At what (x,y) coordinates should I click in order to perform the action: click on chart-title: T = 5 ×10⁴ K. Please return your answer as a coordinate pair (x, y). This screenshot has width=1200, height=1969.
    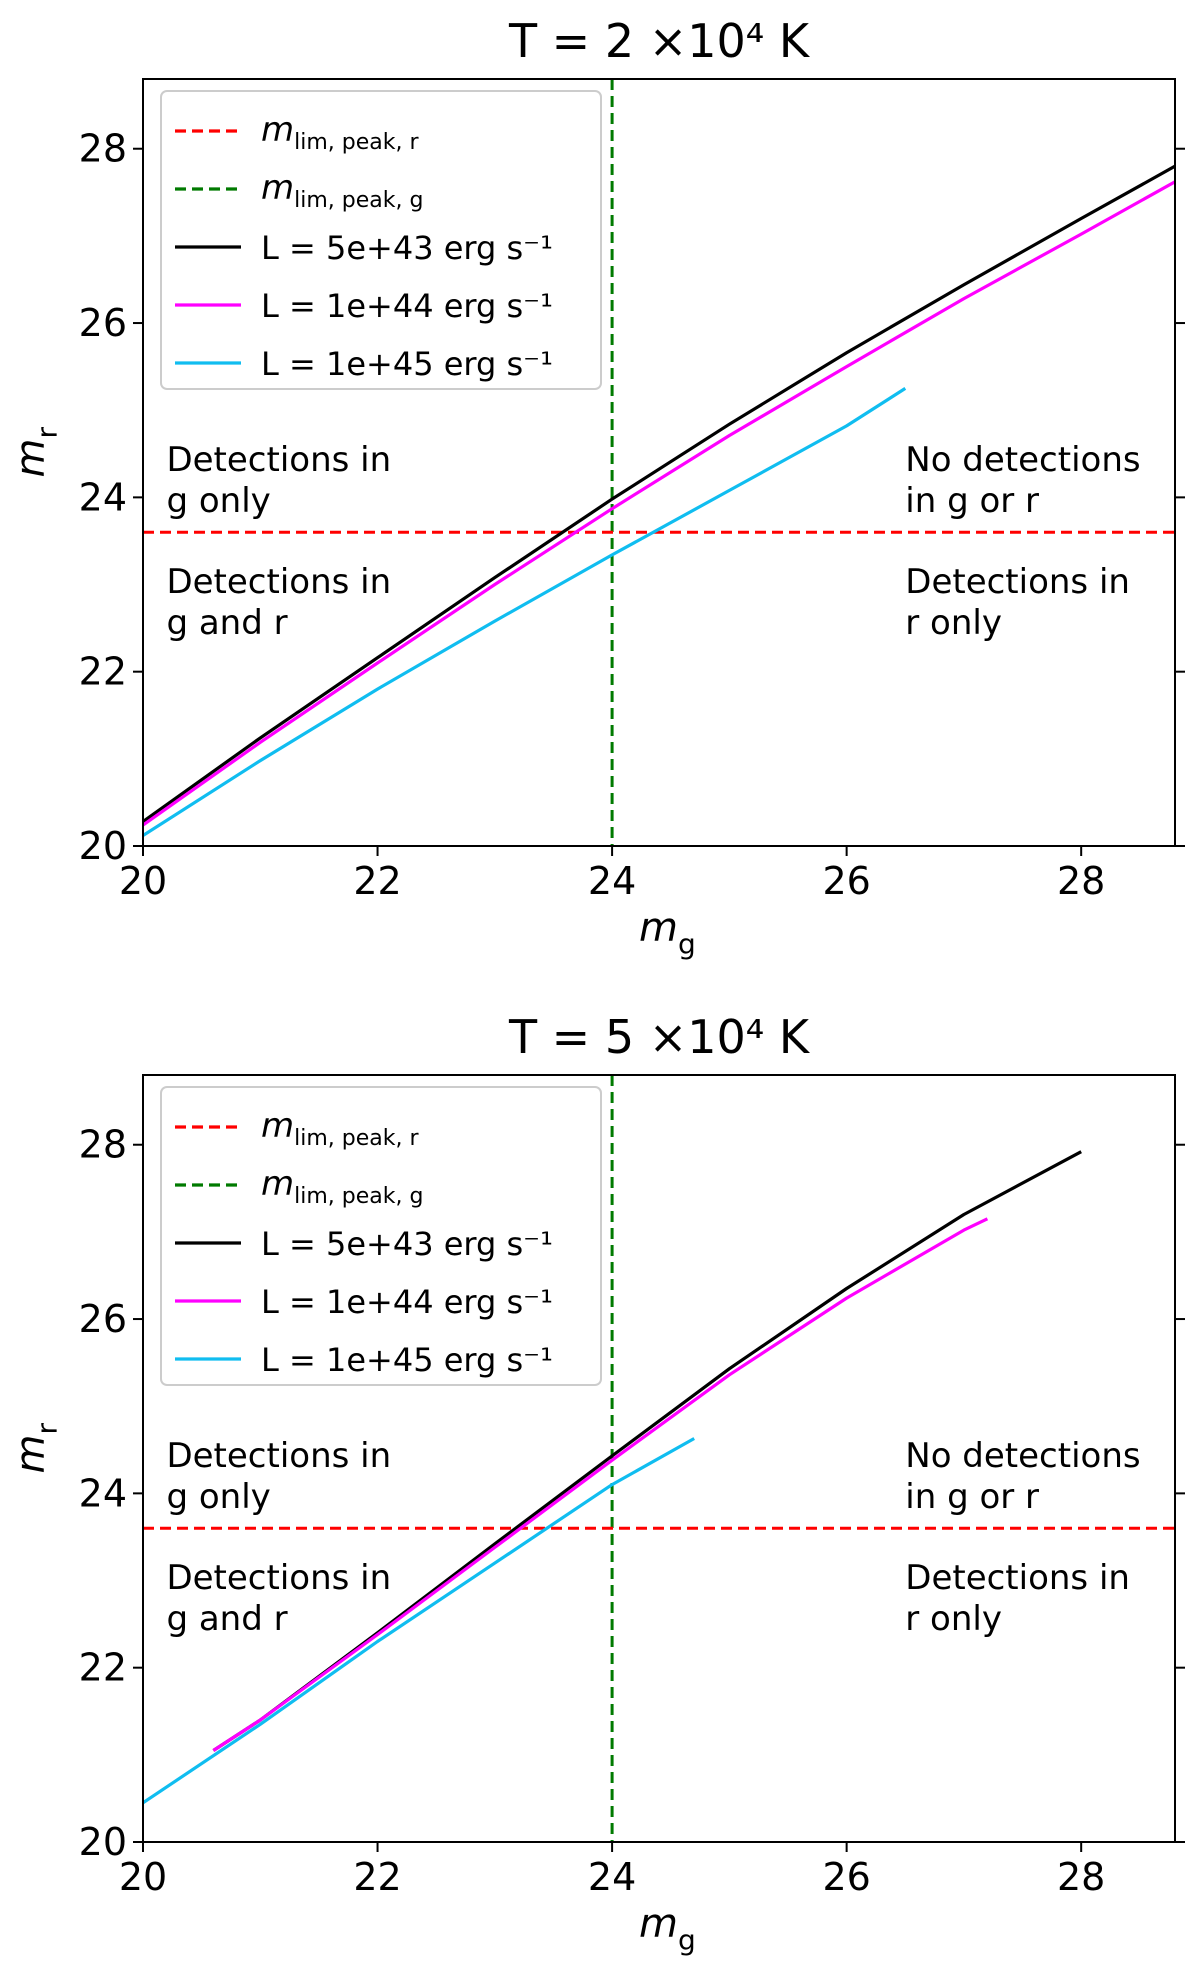
    Looking at the image, I should click on (659, 1037).